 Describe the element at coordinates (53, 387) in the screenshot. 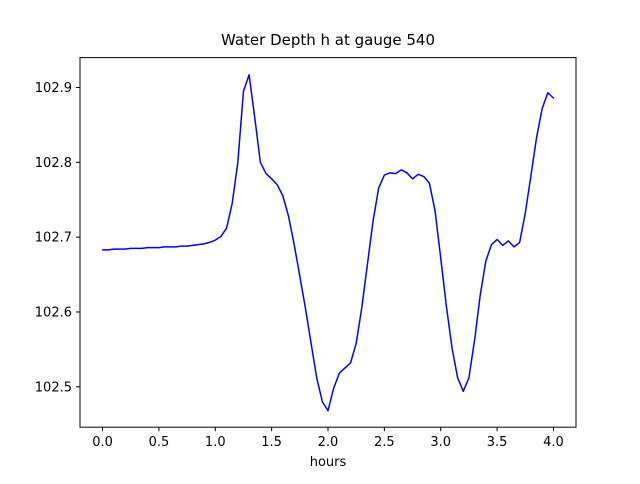

I see `y-tick-label: 102.5` at that location.